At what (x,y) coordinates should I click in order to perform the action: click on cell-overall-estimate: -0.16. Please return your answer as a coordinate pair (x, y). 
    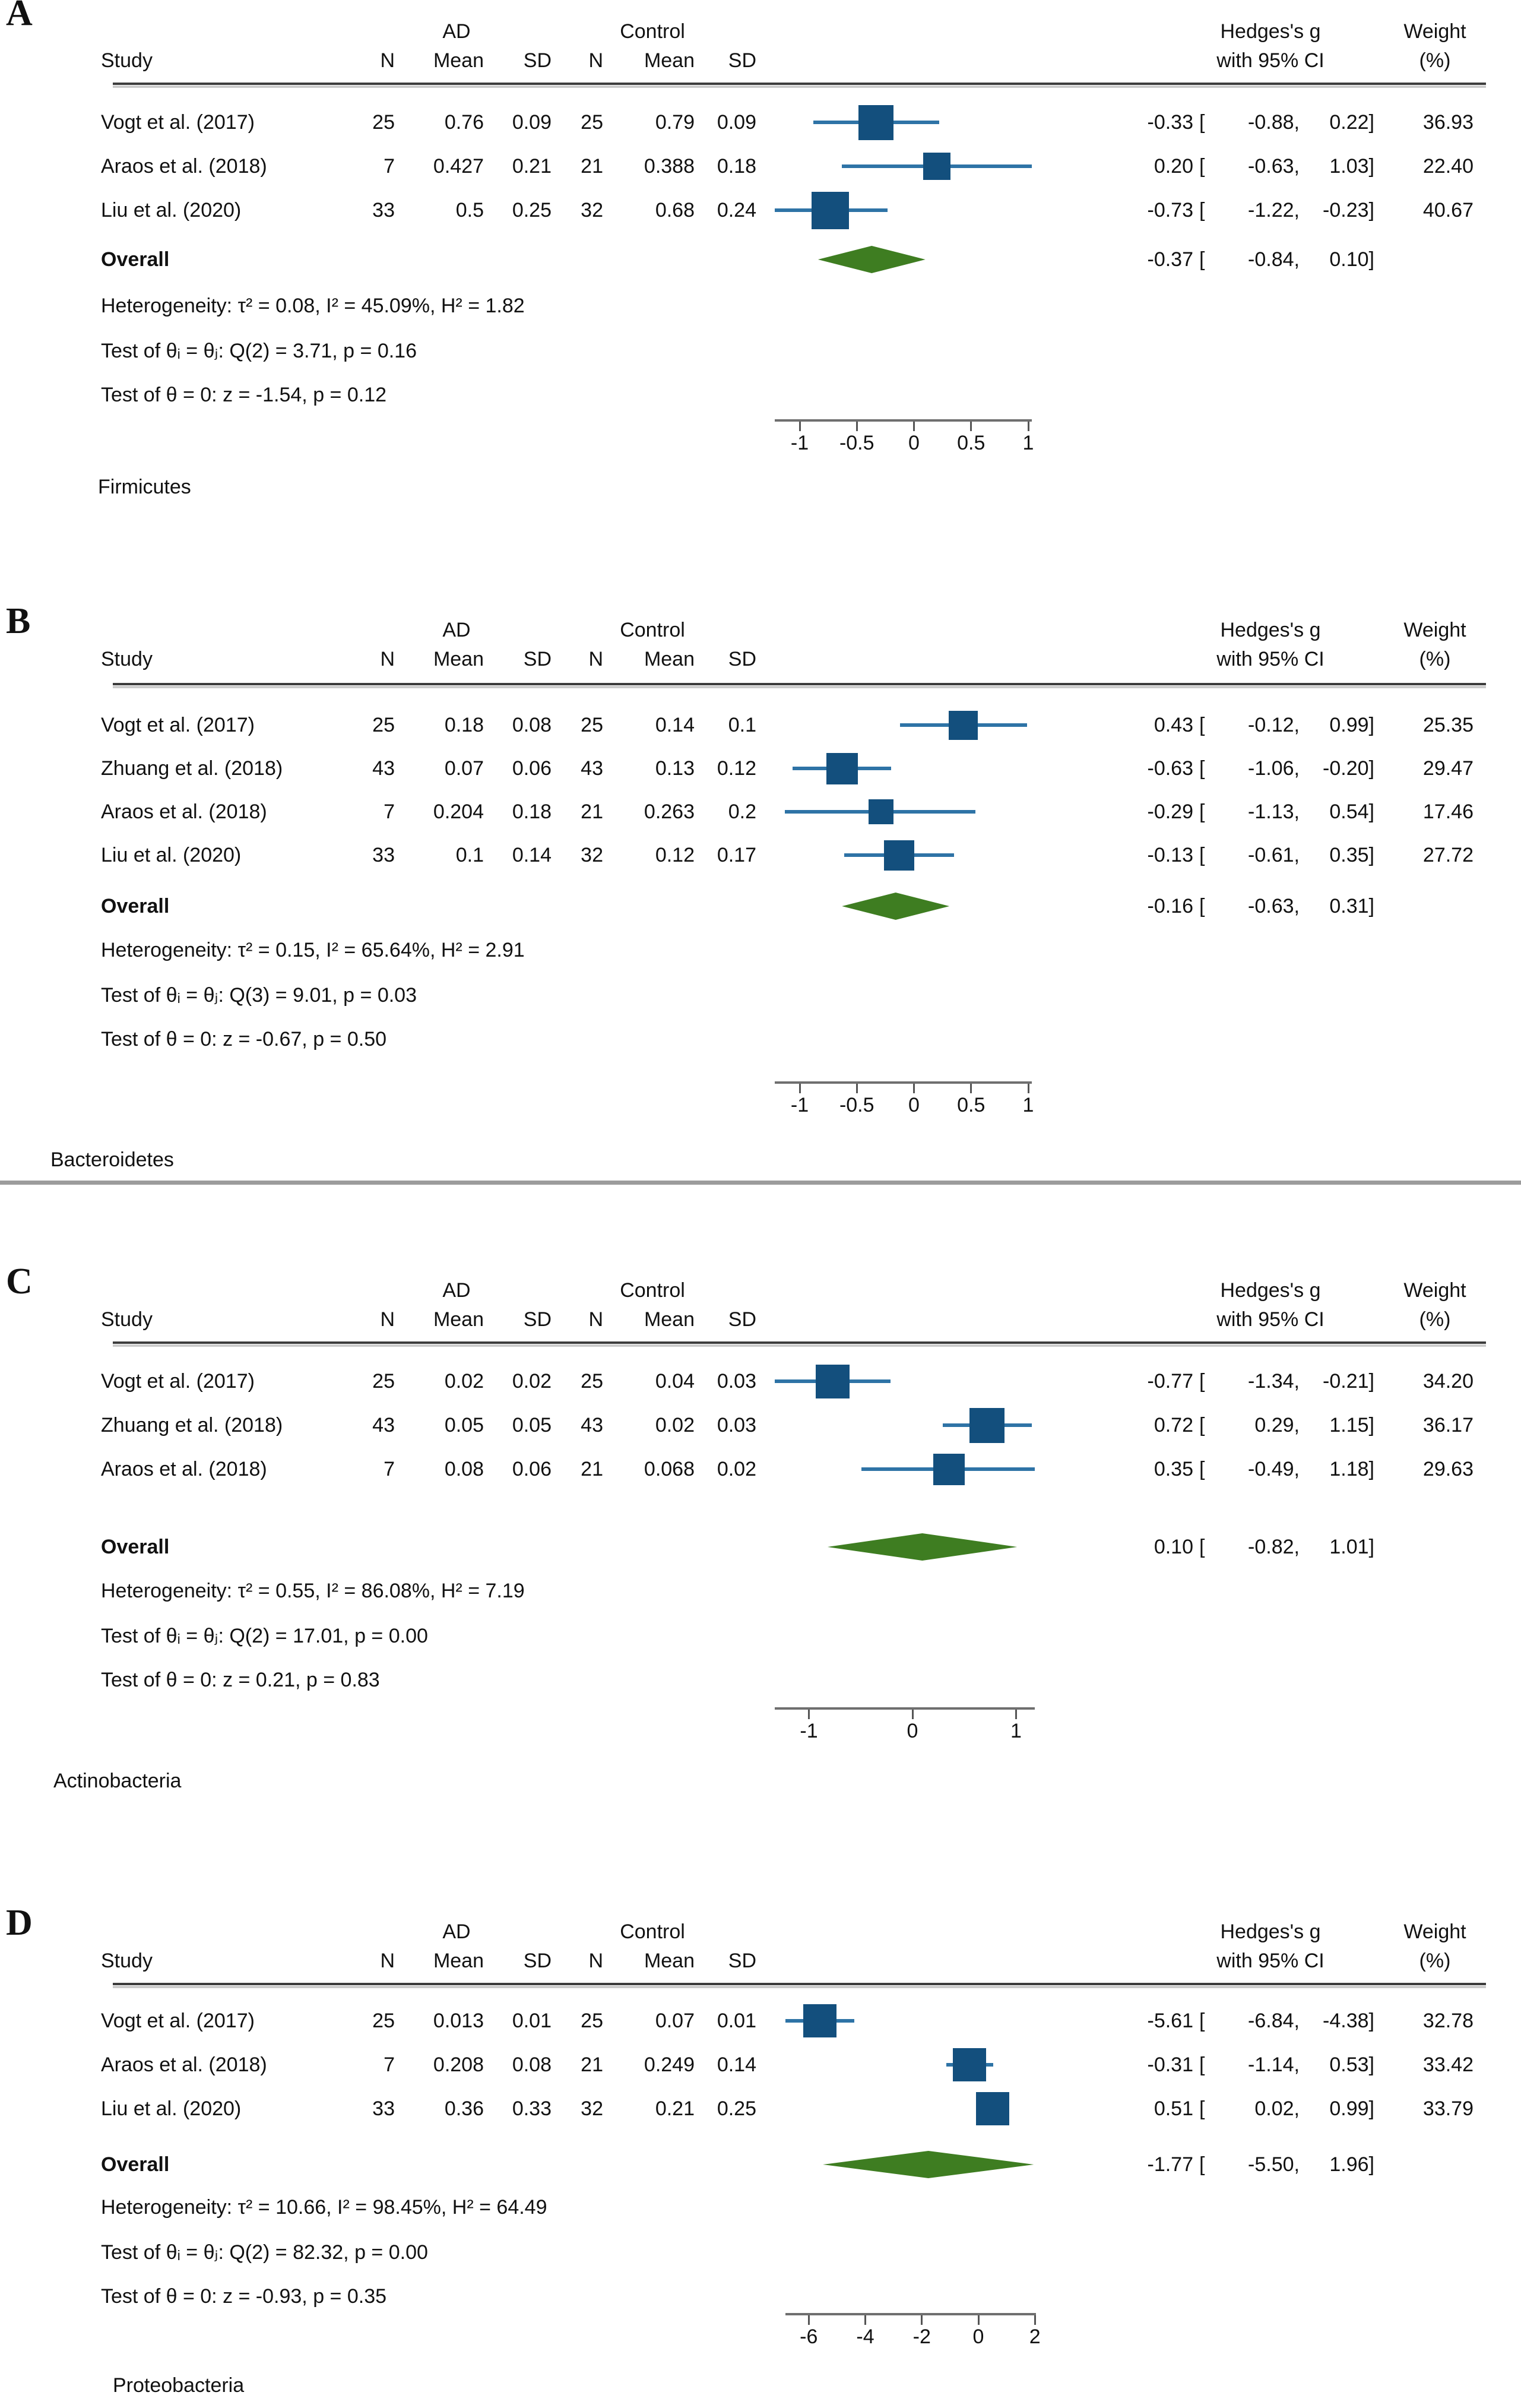
    Looking at the image, I should click on (1170, 906).